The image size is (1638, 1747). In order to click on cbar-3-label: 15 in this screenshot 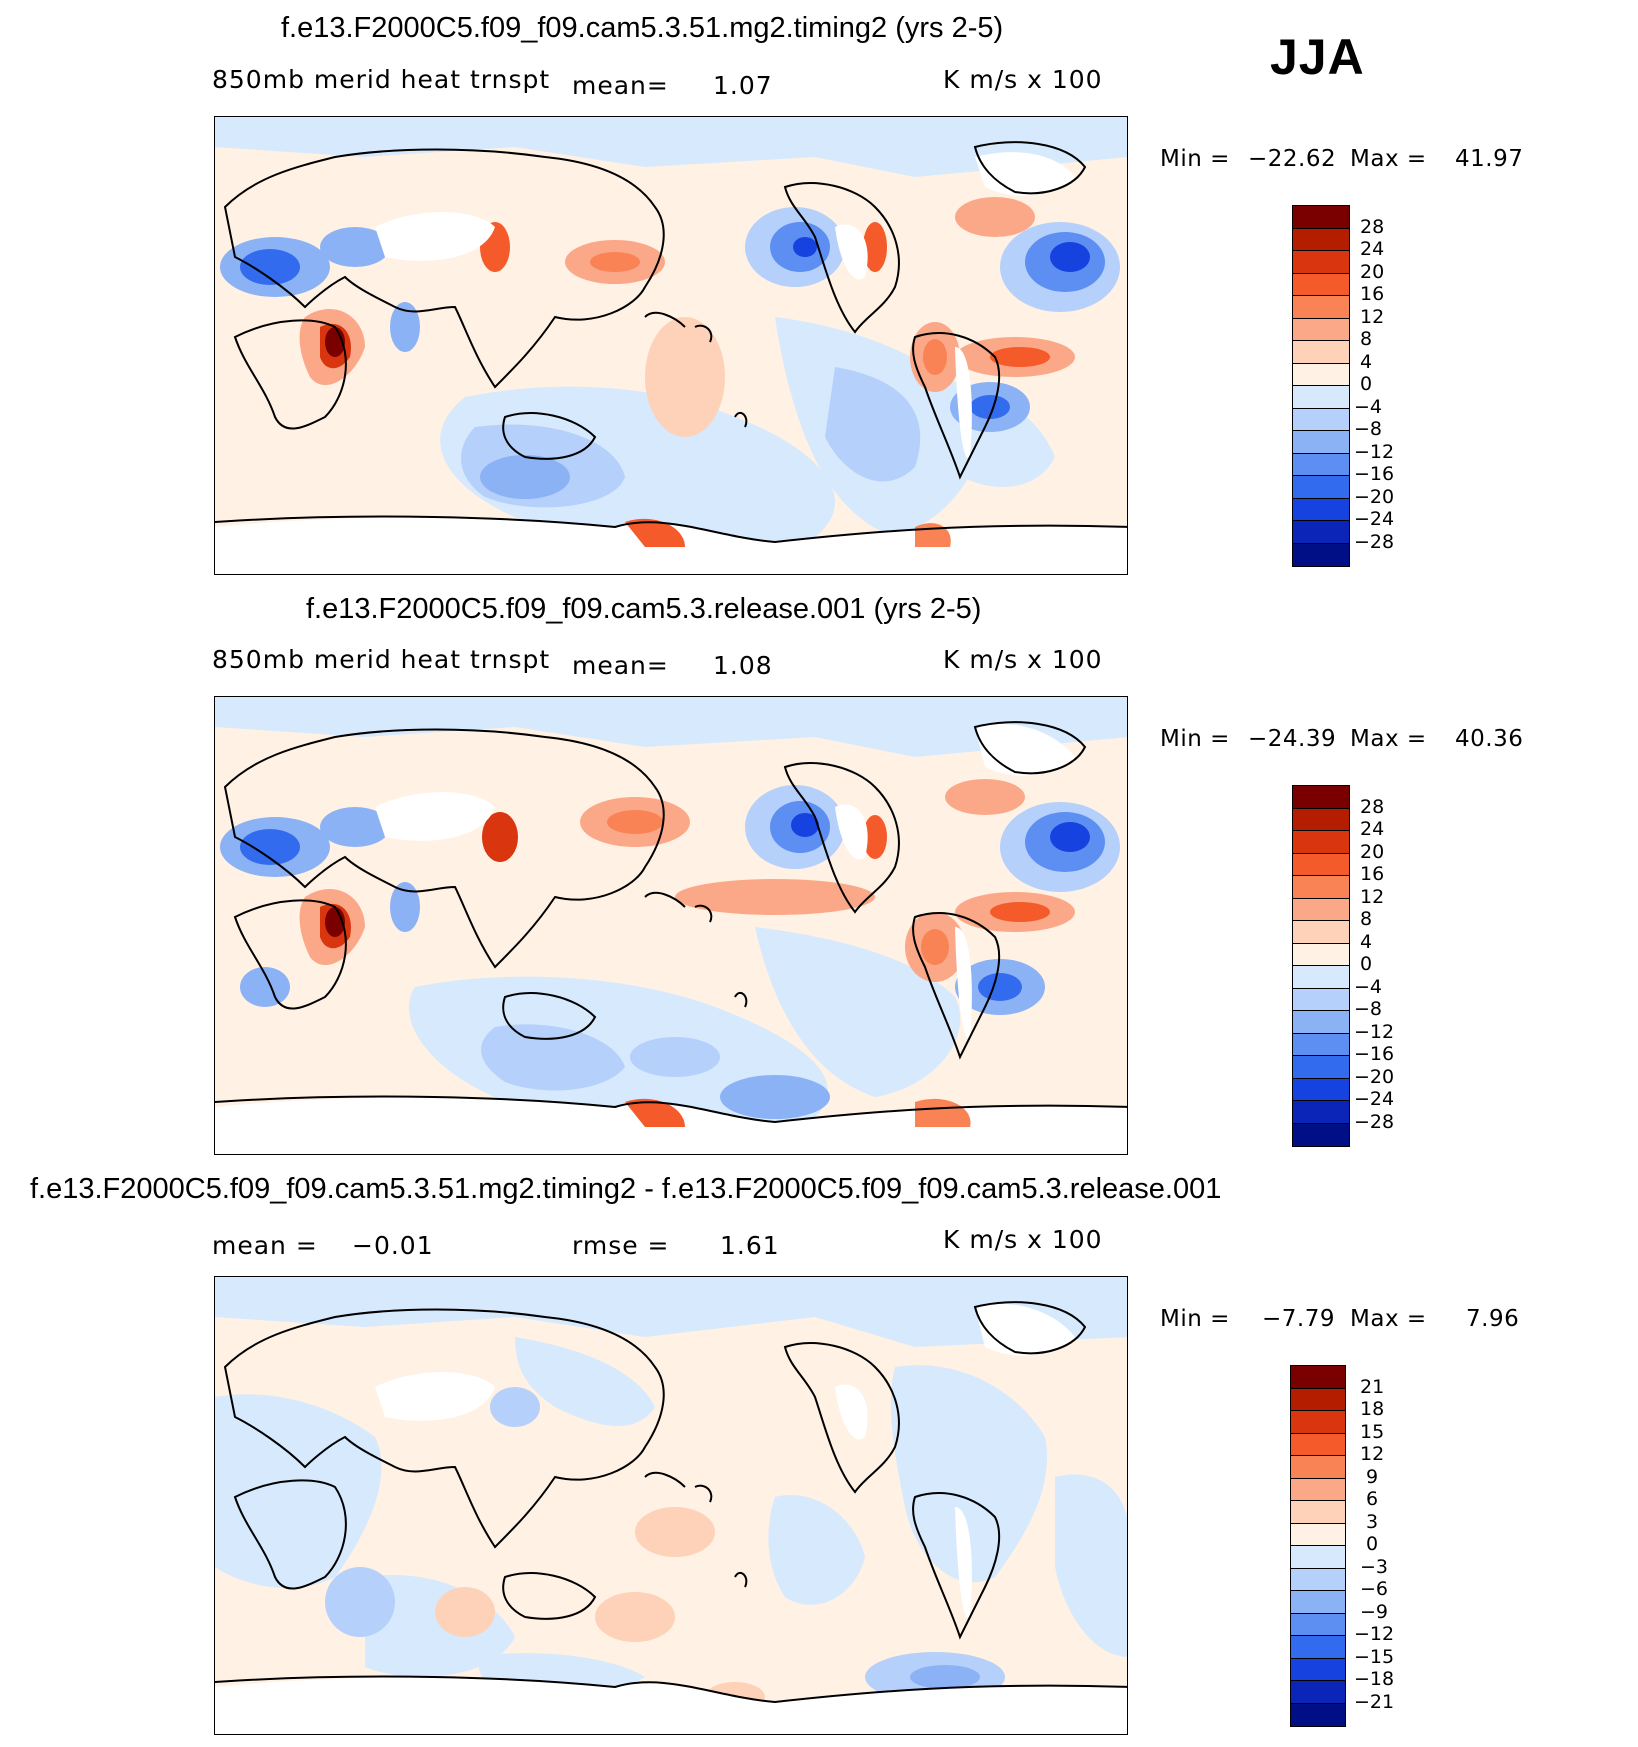, I will do `click(1372, 1432)`.